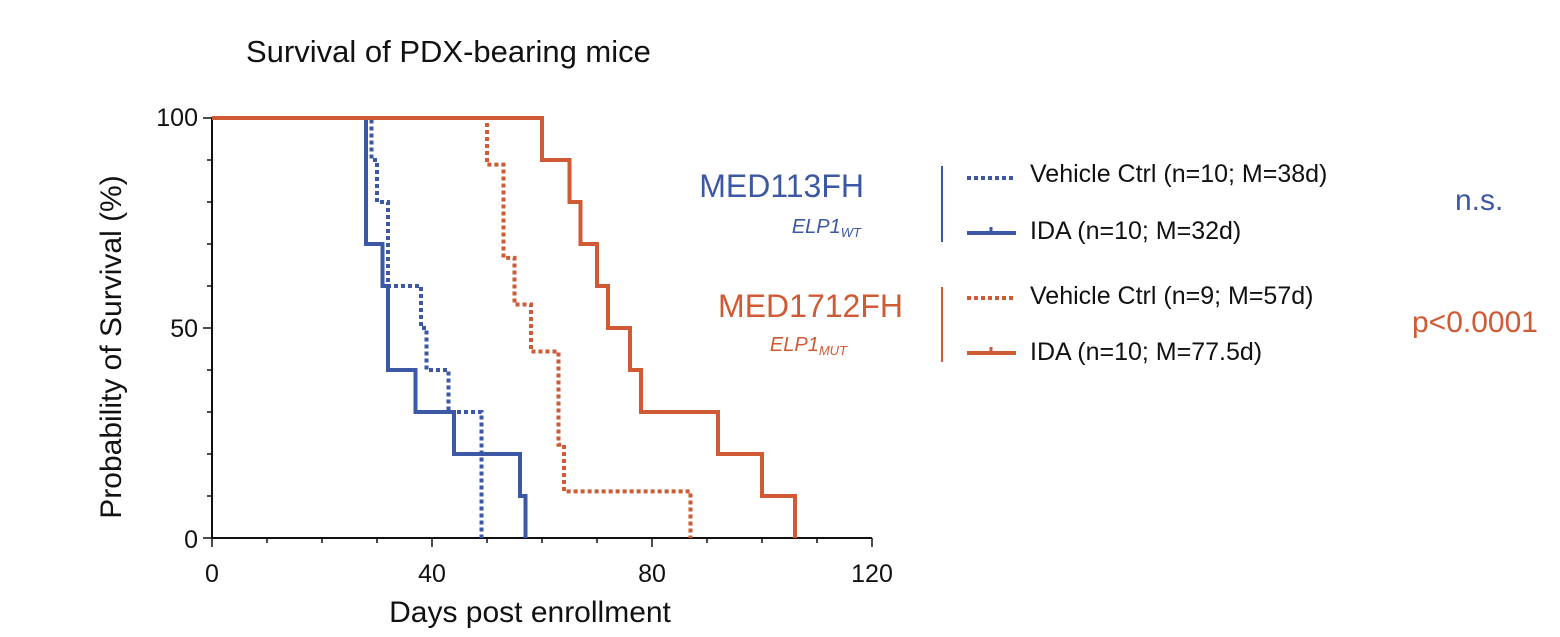 This screenshot has width=1560, height=637. Describe the element at coordinates (1136, 231) in the screenshot. I see `legend-label: IDA (n=10; M=32d)` at that location.